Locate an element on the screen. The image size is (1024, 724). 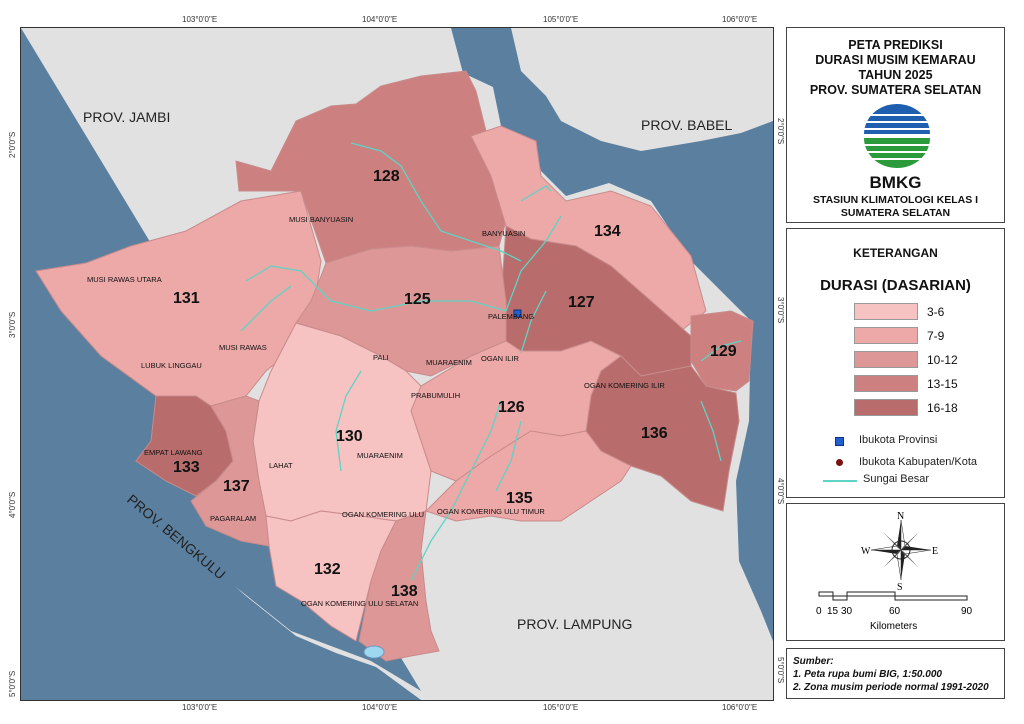
lake-ranau is located at coordinates (374, 652).